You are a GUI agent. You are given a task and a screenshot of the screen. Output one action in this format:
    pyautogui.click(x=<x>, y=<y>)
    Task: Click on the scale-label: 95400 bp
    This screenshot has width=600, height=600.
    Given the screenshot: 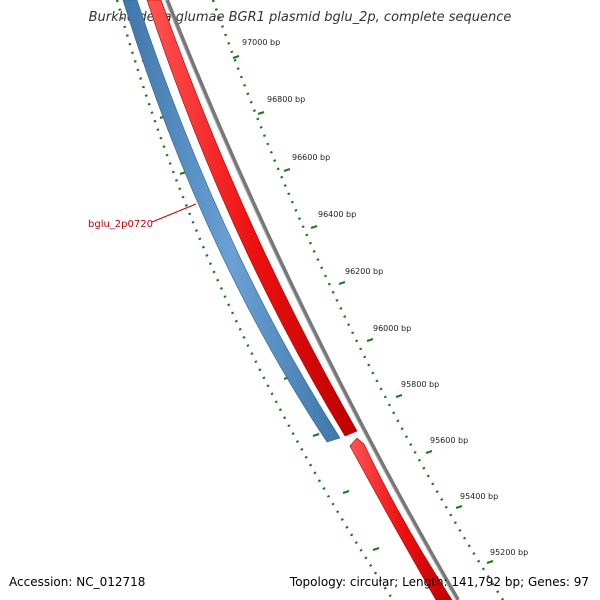 What is the action you would take?
    pyautogui.click(x=479, y=496)
    